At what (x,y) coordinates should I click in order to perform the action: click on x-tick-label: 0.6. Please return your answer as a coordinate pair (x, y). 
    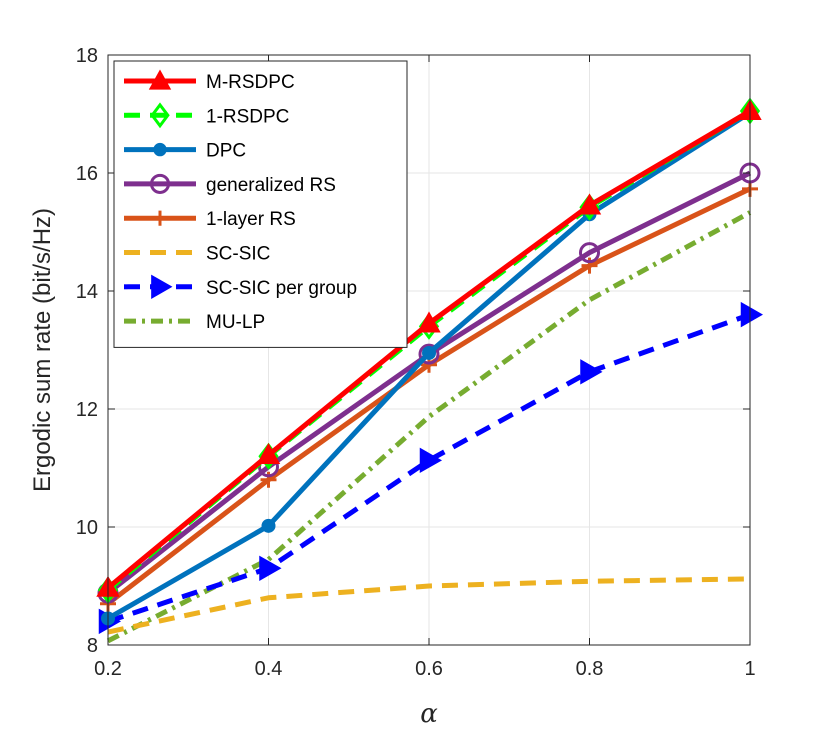
    Looking at the image, I should click on (429, 669).